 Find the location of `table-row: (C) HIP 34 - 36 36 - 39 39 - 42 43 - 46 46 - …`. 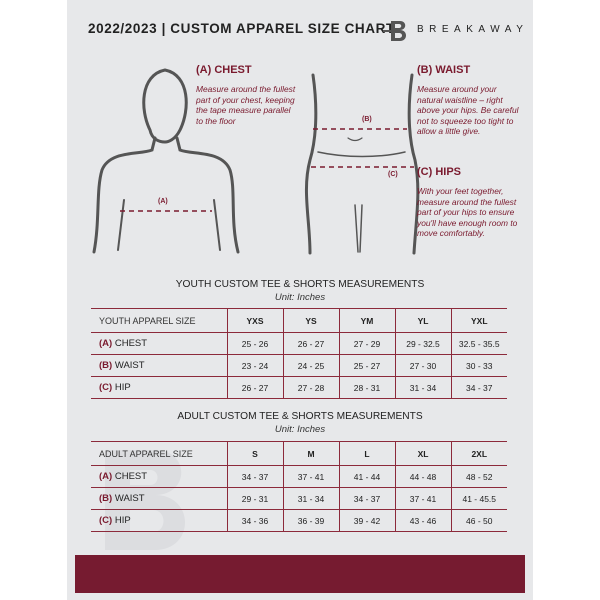

table-row: (C) HIP 34 - 36 36 - 39 39 - 42 43 - 46 46 - … is located at coordinates (299, 520).